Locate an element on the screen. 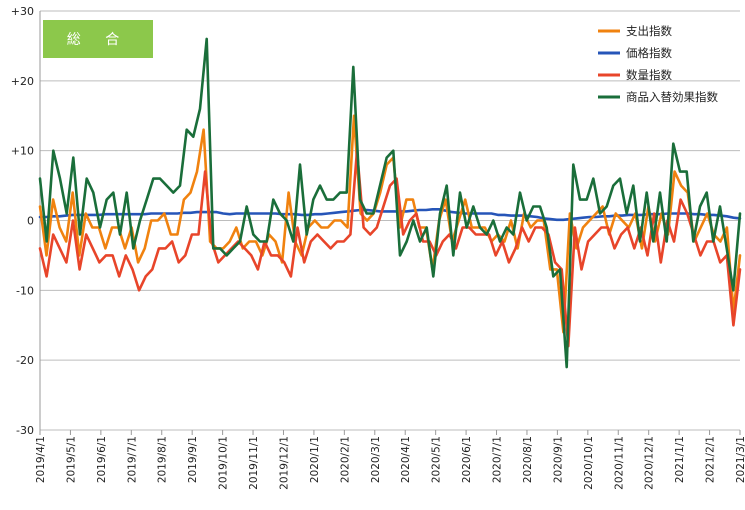  x-tick-label: 2020/9/1 is located at coordinates (558, 459).